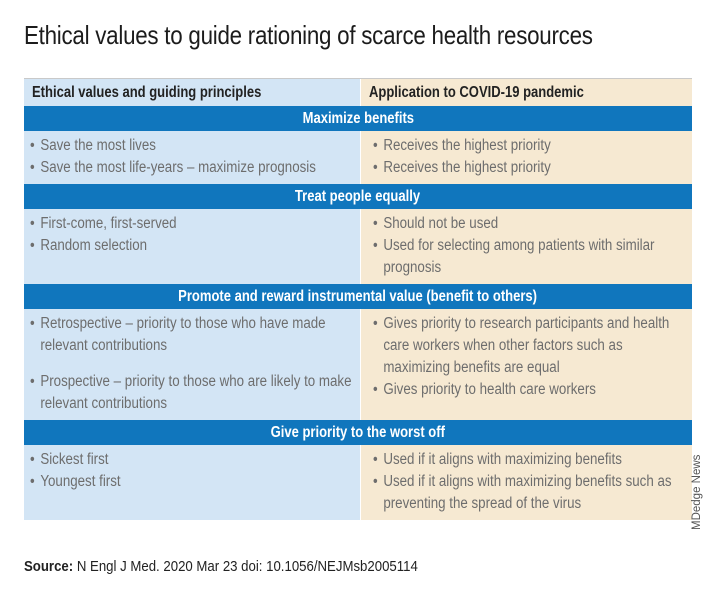 This screenshot has width=720, height=600. Describe the element at coordinates (697, 492) in the screenshot. I see `credit-label: MDedge News` at that location.